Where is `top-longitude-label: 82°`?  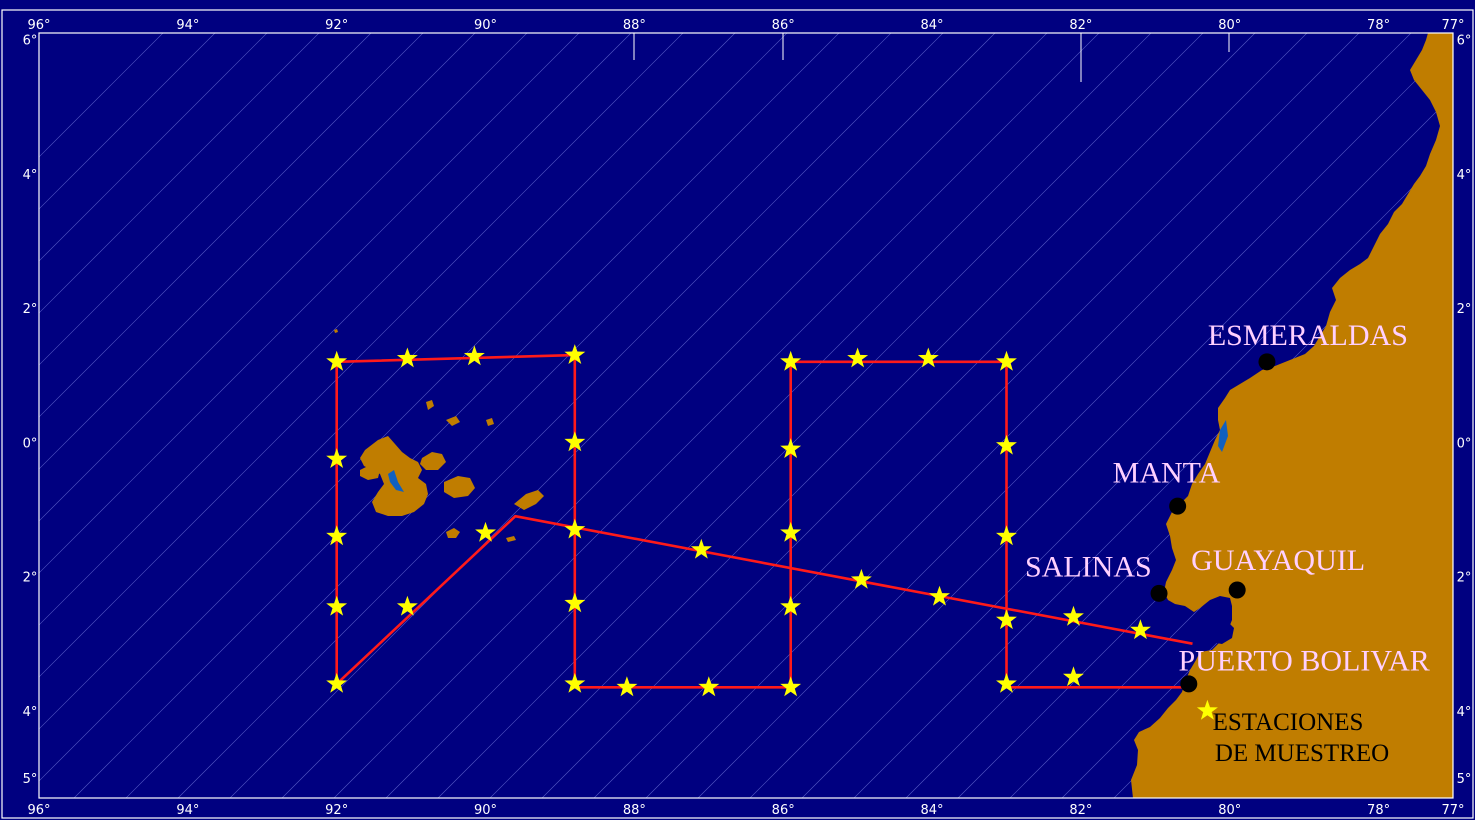 top-longitude-label: 82° is located at coordinates (1080, 25).